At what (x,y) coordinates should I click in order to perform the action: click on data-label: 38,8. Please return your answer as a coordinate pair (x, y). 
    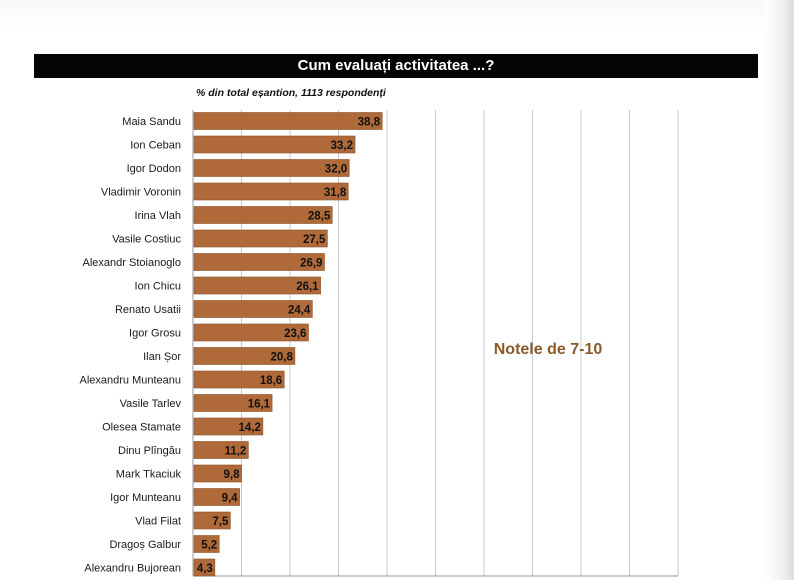
    Looking at the image, I should click on (369, 123).